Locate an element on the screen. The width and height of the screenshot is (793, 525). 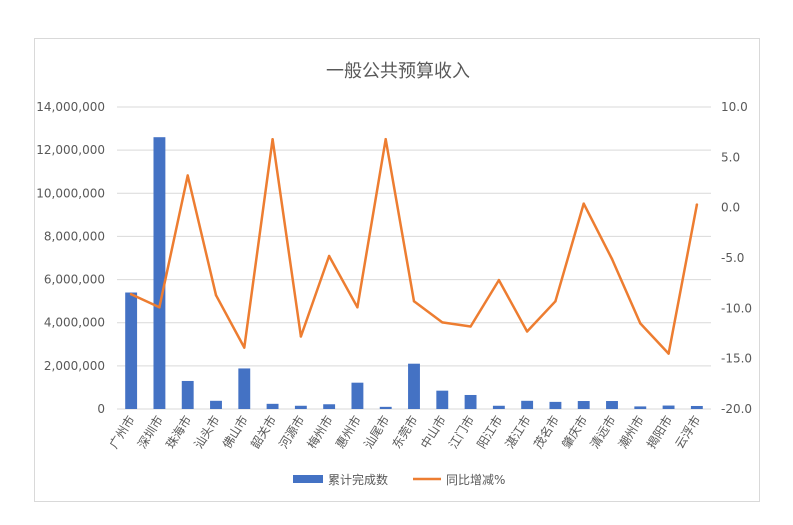
x-tick-label: 河源市 is located at coordinates (292, 432).